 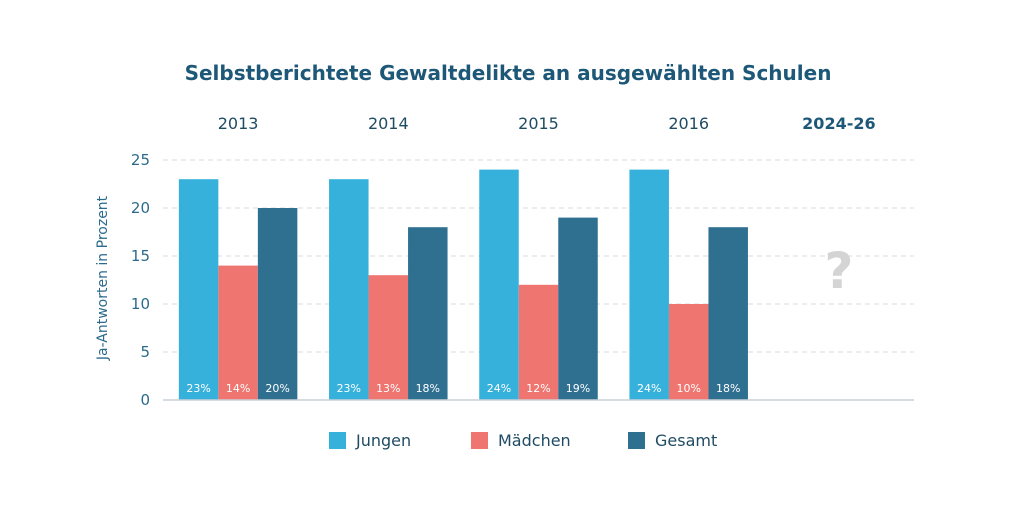 I want to click on category-label: 2016, so click(x=688, y=123).